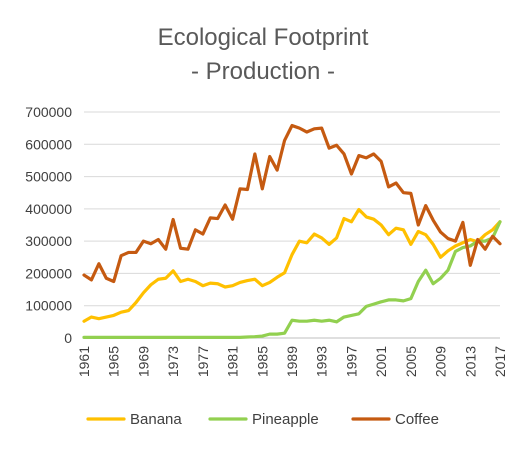 The width and height of the screenshot is (526, 450). I want to click on chart-title-line-1: Ecological Footprint, so click(263, 37).